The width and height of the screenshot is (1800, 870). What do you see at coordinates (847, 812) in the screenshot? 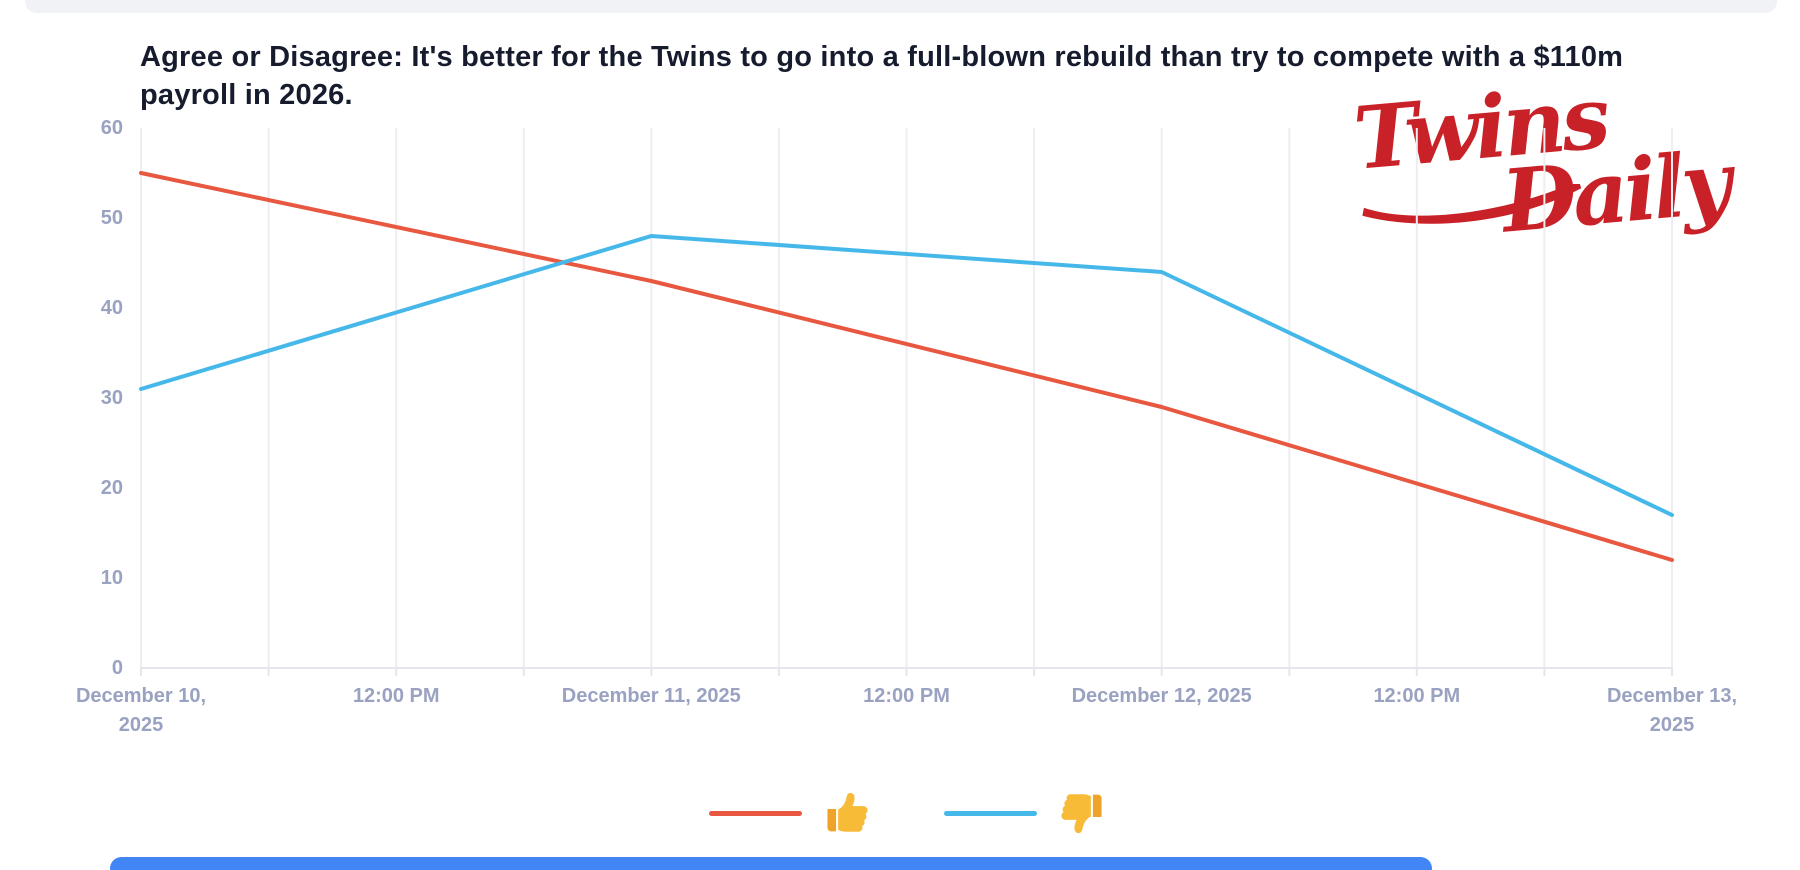
I see `thumbs-up-emoji` at bounding box center [847, 812].